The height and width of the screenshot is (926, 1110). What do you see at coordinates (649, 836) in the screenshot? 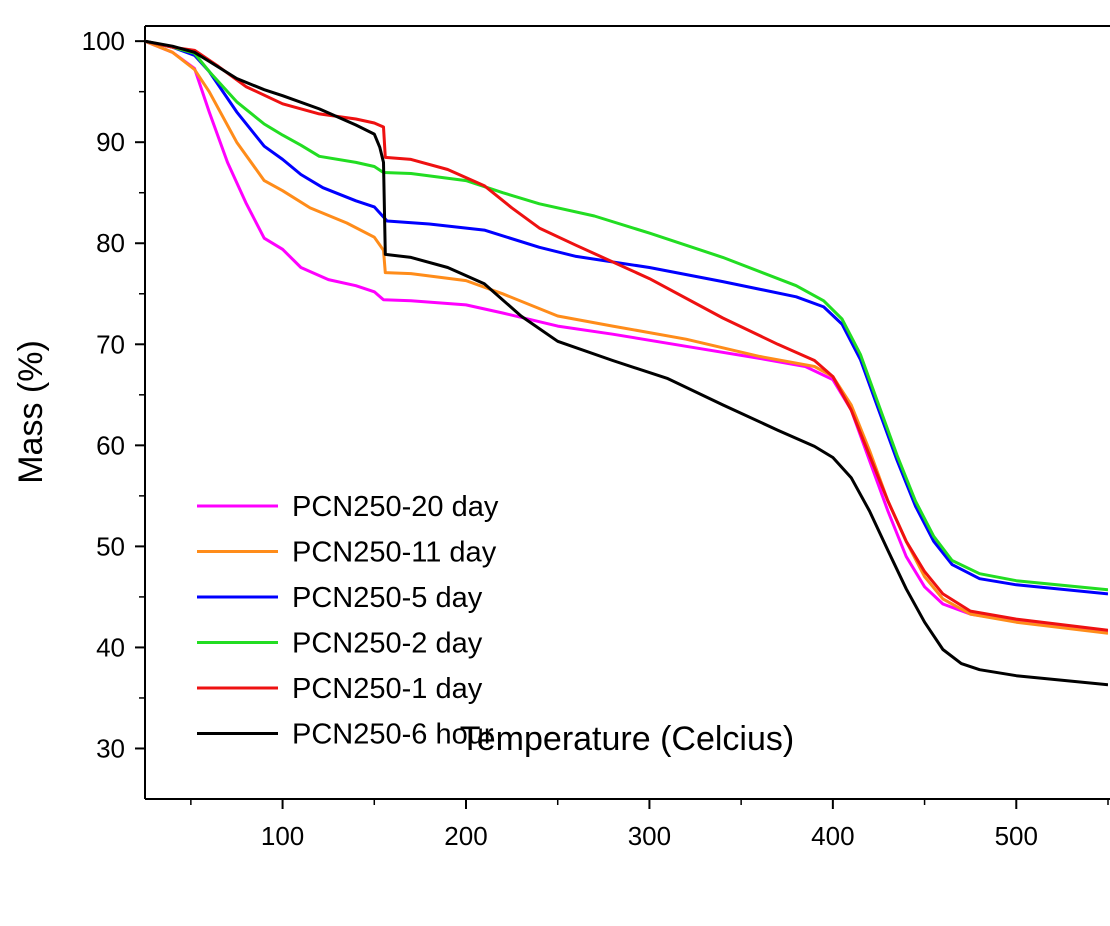
I see `x-tick-label: 300` at bounding box center [649, 836].